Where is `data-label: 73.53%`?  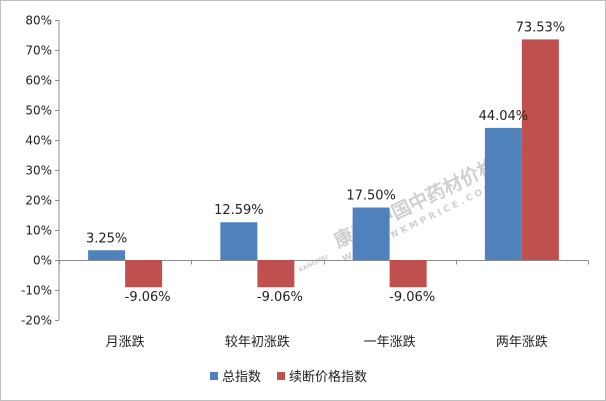
data-label: 73.53% is located at coordinates (541, 27).